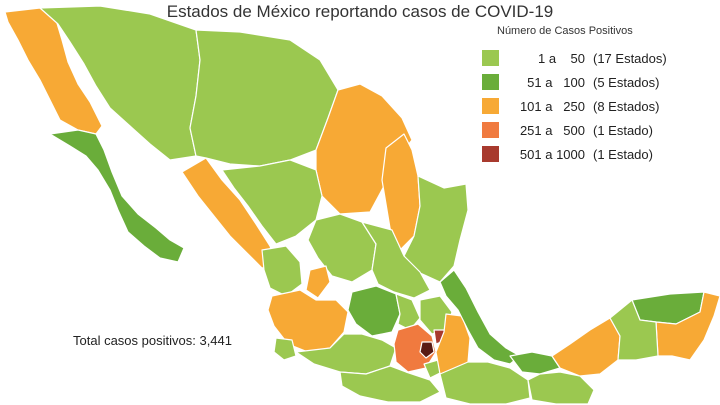 The width and height of the screenshot is (720, 405). Describe the element at coordinates (272, 202) in the screenshot. I see `state-durango` at that location.